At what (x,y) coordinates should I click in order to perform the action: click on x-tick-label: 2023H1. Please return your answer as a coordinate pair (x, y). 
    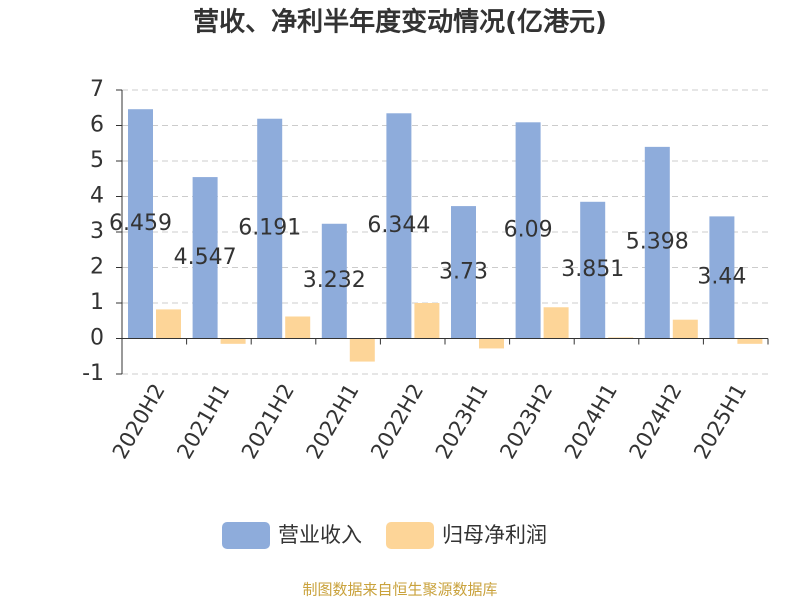
    Looking at the image, I should click on (462, 422).